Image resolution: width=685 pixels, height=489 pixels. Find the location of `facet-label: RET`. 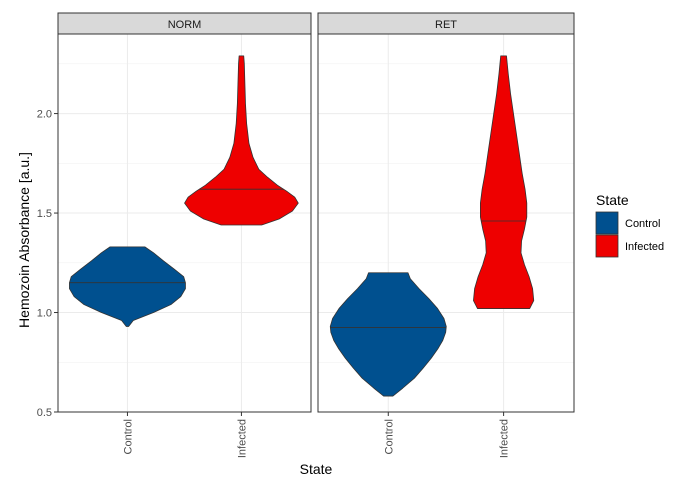

facet-label: RET is located at coordinates (446, 25).